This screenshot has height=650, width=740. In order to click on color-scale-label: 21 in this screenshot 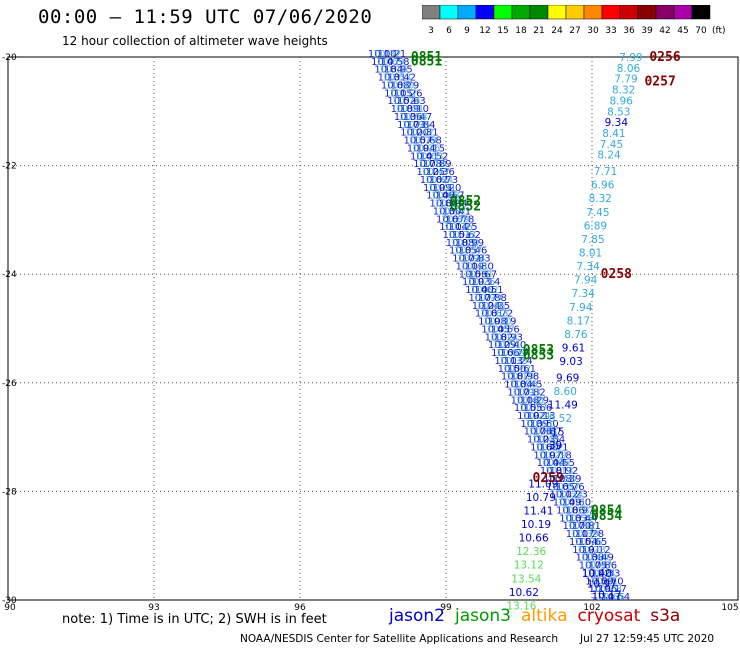, I will do `click(538, 31)`.